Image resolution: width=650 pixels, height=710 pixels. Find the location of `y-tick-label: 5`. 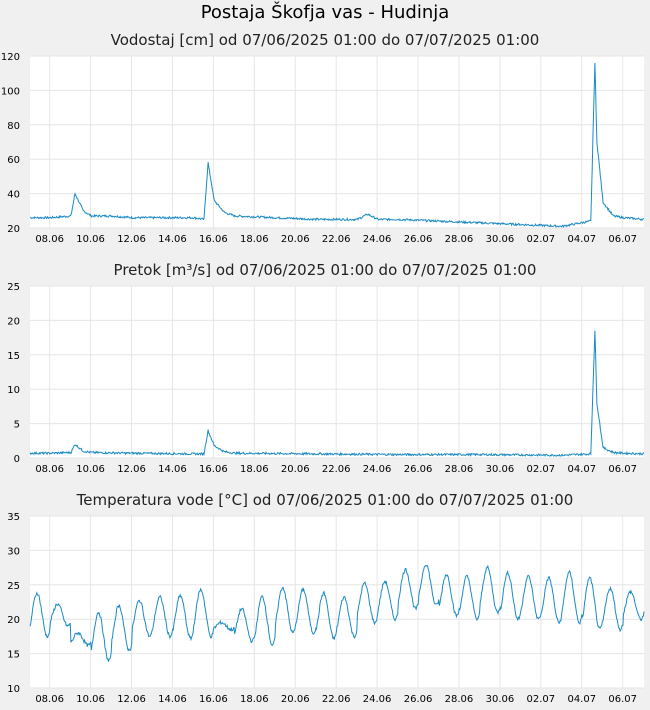

y-tick-label: 5 is located at coordinates (17, 425).